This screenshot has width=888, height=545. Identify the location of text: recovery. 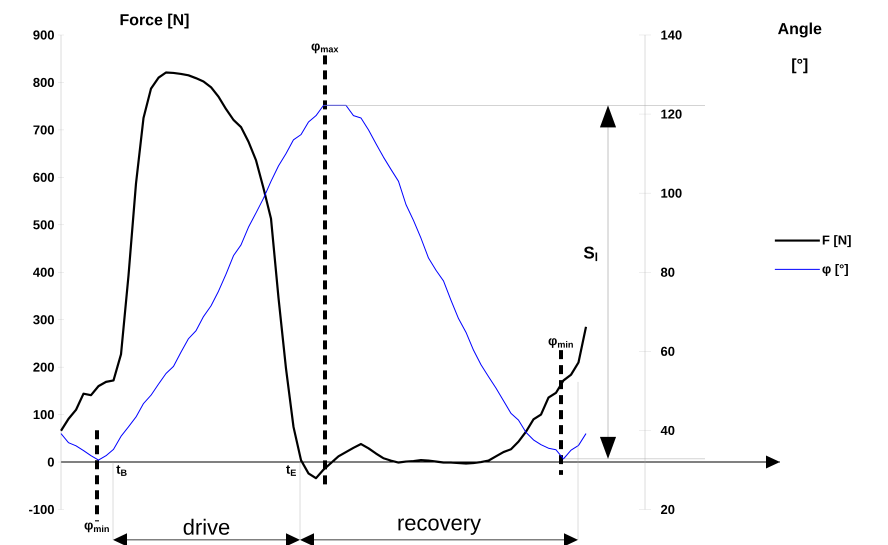
(439, 526).